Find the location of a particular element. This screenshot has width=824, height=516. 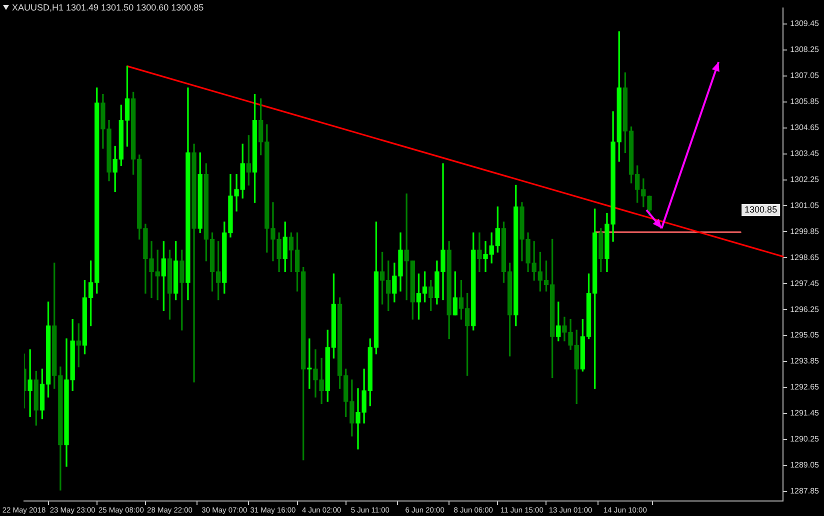

y-tick-label: 1301.05 is located at coordinates (805, 205).